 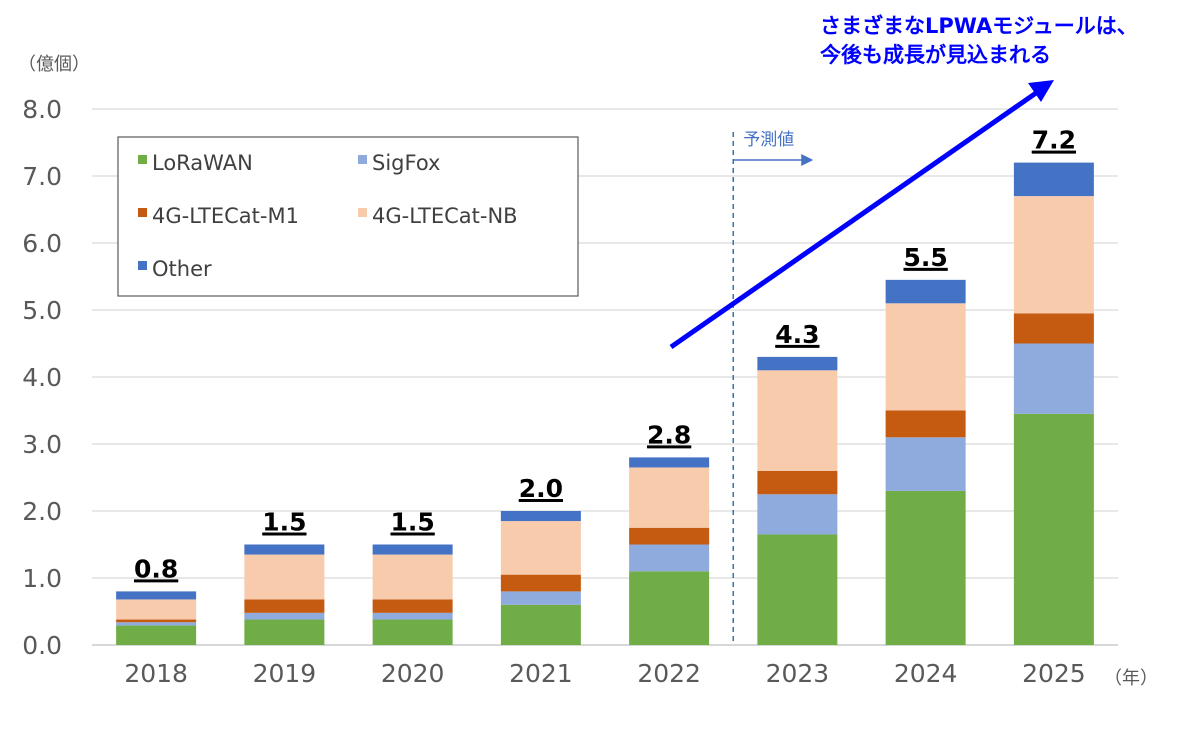 I want to click on forecast-marker: 予測値, so click(x=773, y=387).